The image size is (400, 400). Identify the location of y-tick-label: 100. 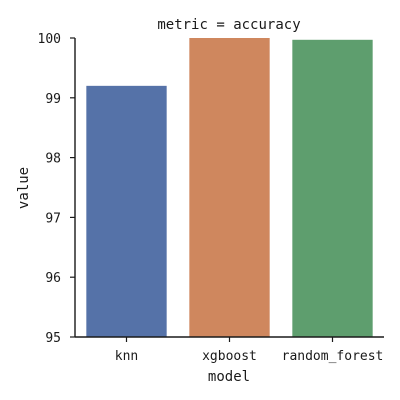
(49, 39).